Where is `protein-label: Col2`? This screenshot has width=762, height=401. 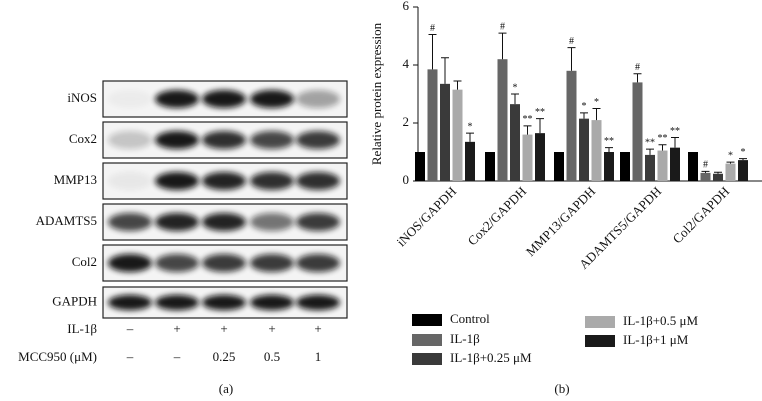
protein-label: Col2 is located at coordinates (84, 261).